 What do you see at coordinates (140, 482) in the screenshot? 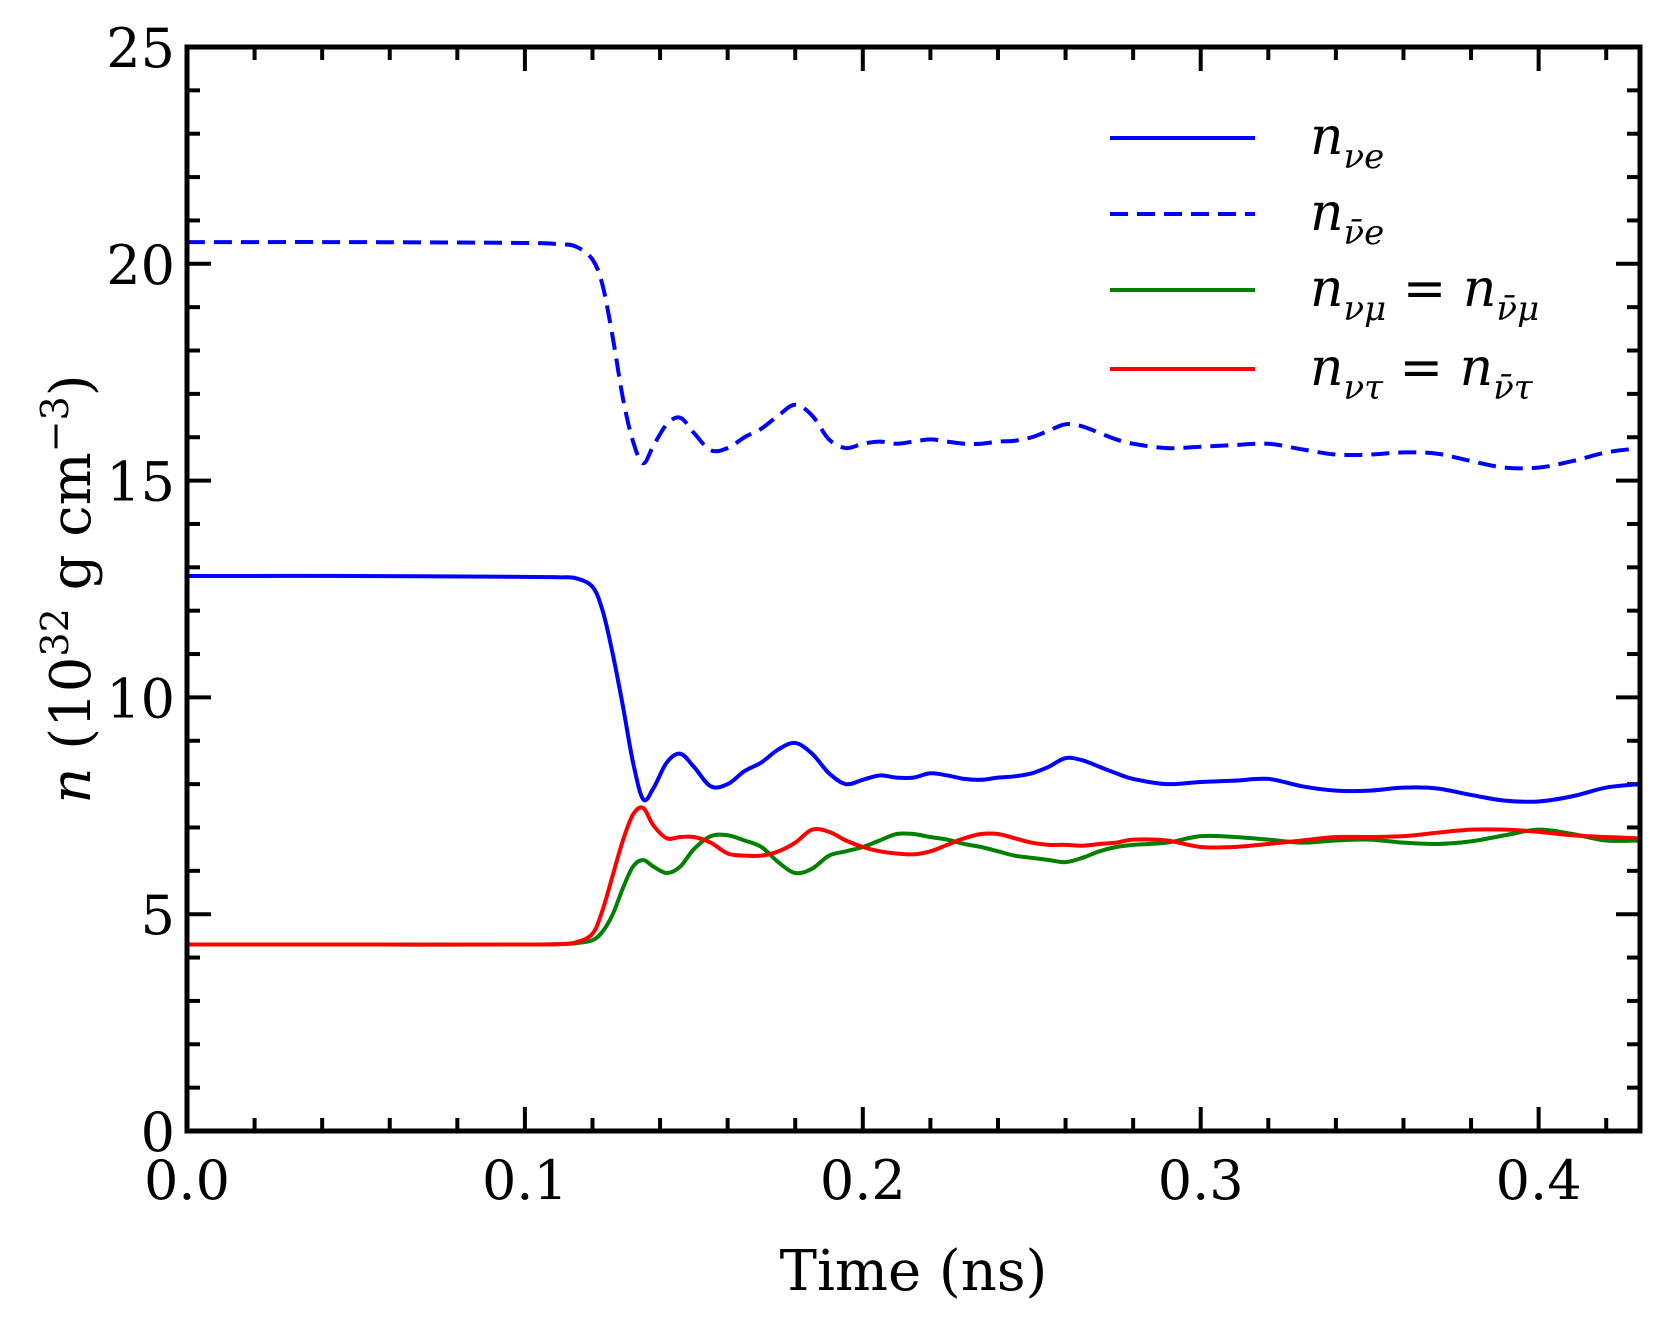
I see `y-tick-label: 15` at bounding box center [140, 482].